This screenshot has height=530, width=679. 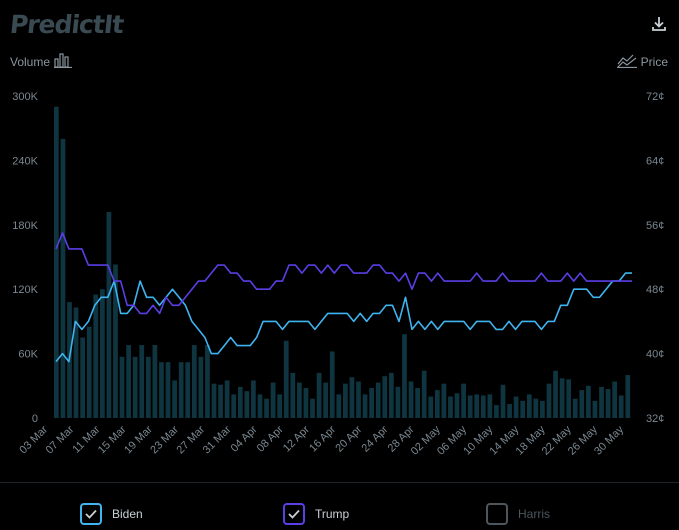 I want to click on legend-item-trump: Trump, so click(x=316, y=514).